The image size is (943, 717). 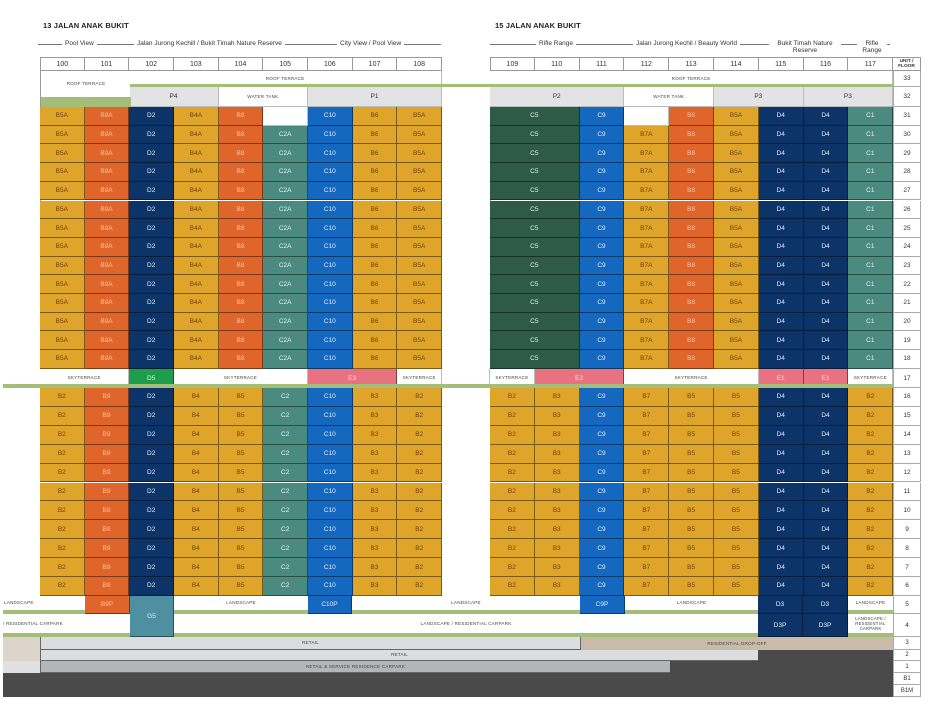 I want to click on unit-p1: P1, so click(x=375, y=97).